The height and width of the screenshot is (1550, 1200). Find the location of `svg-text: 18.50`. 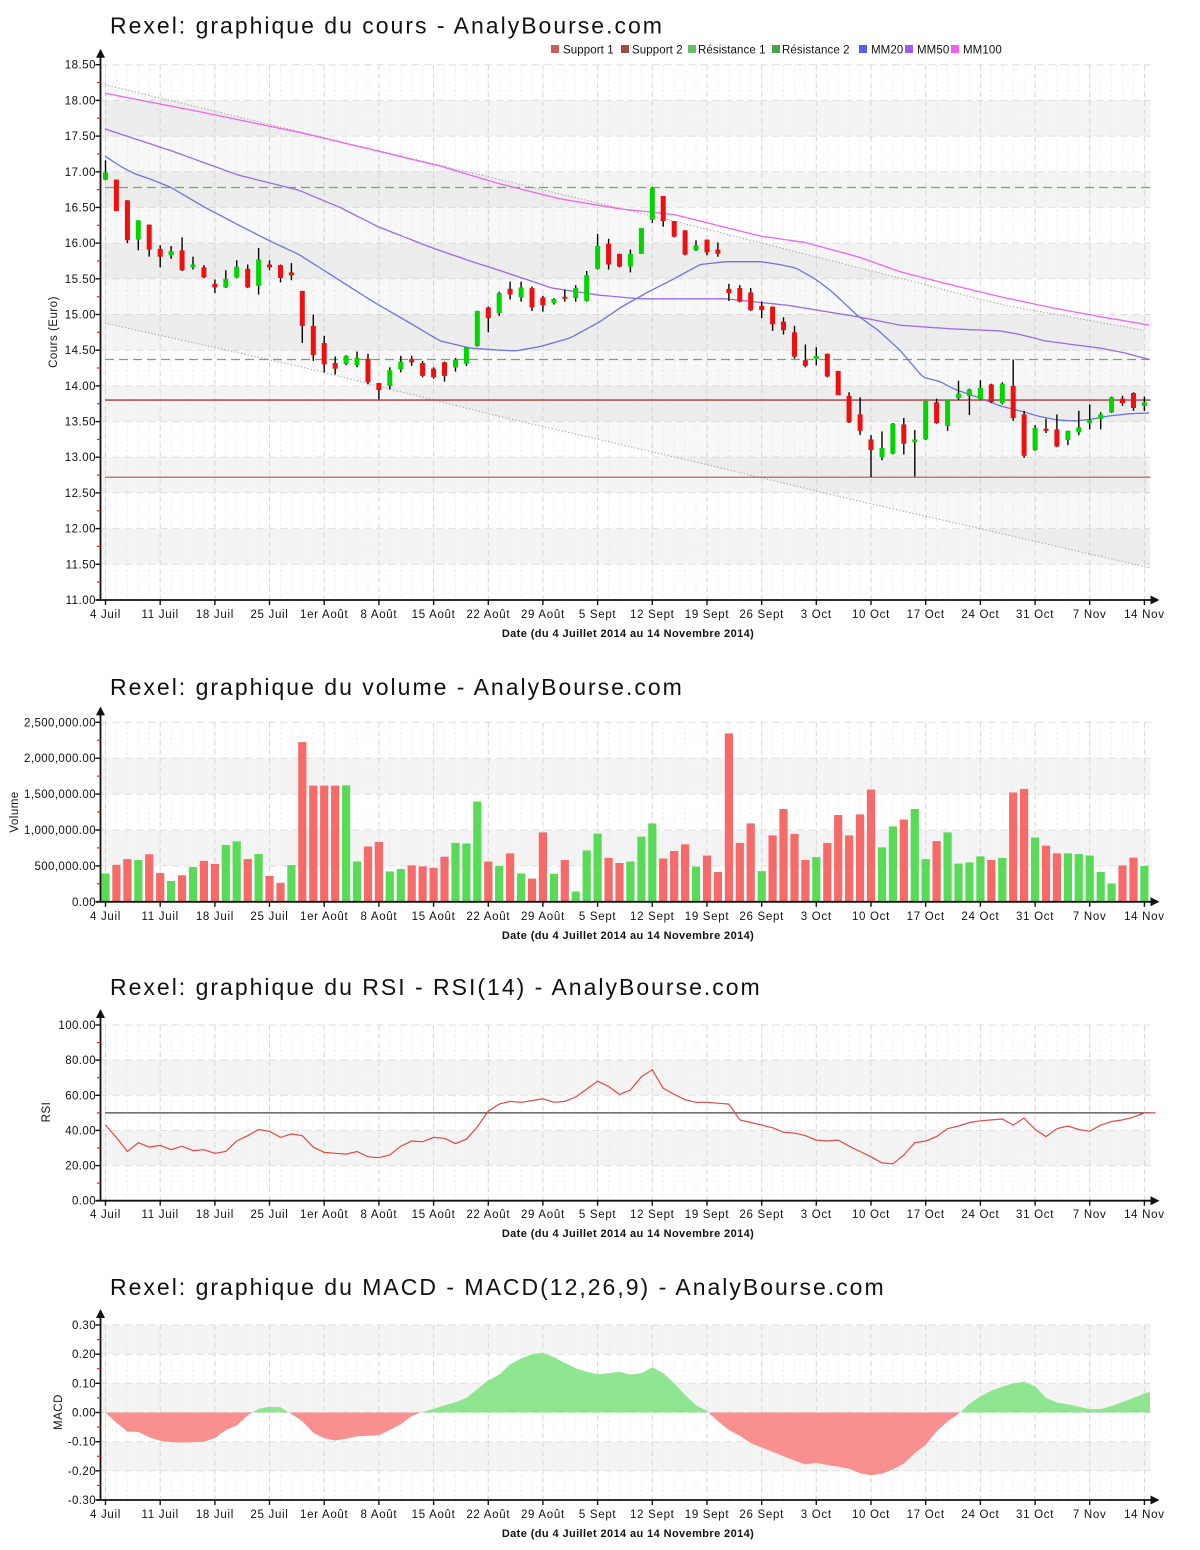

svg-text: 18.50 is located at coordinates (80, 66).